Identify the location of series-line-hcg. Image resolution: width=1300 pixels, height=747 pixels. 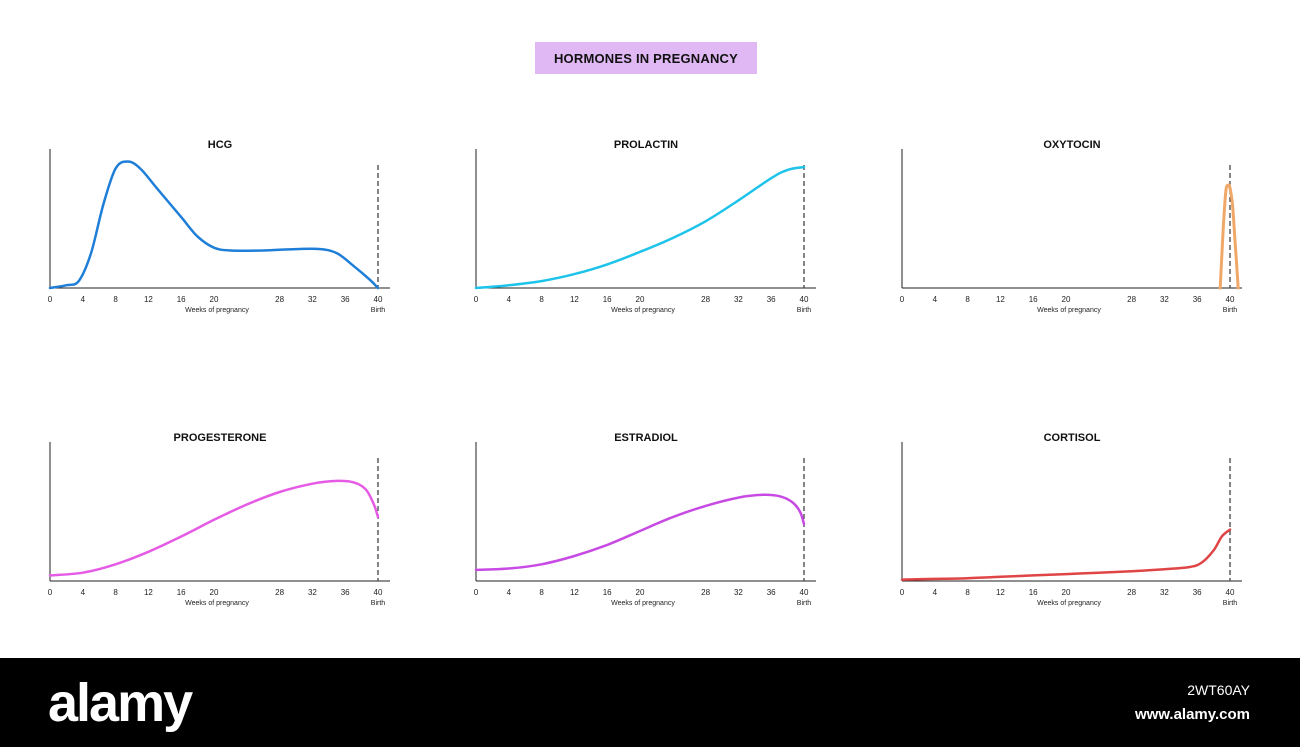
(214, 225).